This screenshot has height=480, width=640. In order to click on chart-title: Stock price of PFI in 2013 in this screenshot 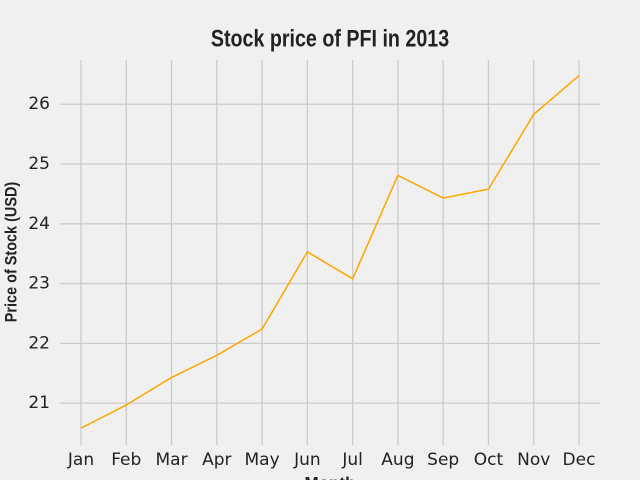, I will do `click(330, 37)`.